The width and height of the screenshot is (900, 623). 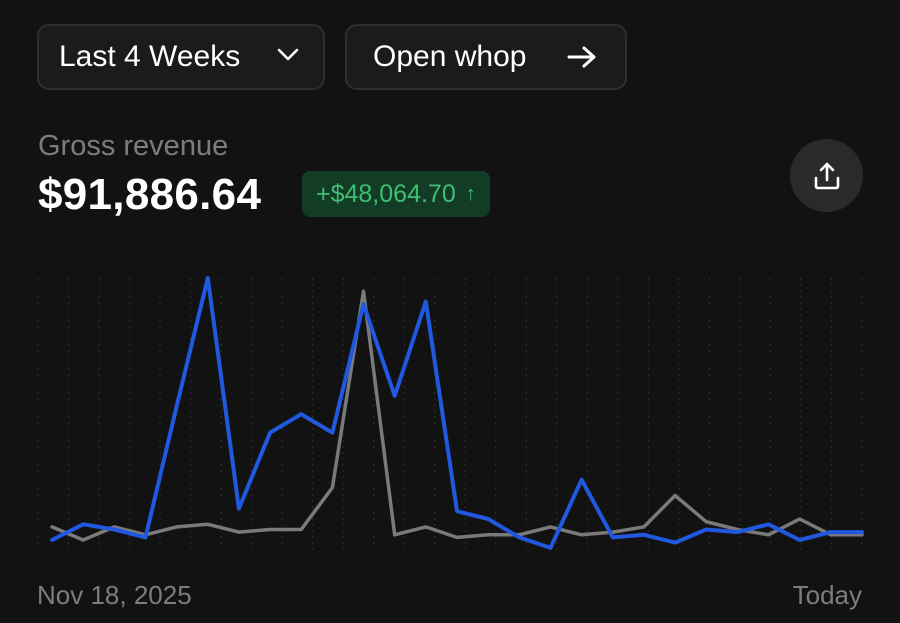 What do you see at coordinates (582, 57) in the screenshot?
I see `arrow-right-icon` at bounding box center [582, 57].